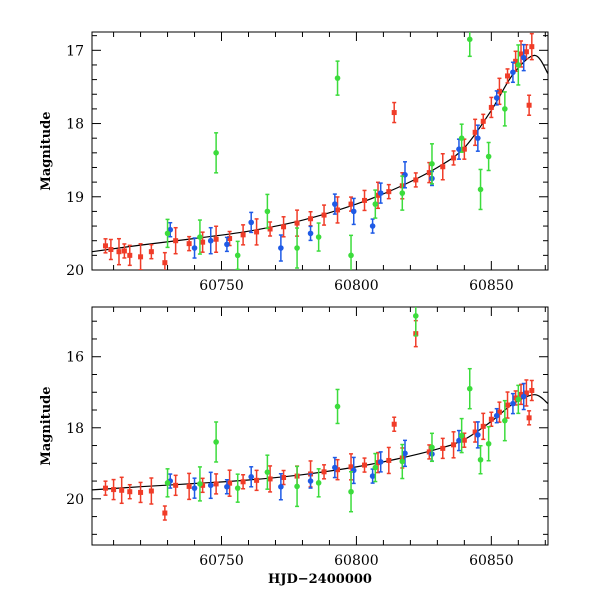 This screenshot has height=600, width=600. I want to click on bottom-y-tick-label-20: 20, so click(75, 500).